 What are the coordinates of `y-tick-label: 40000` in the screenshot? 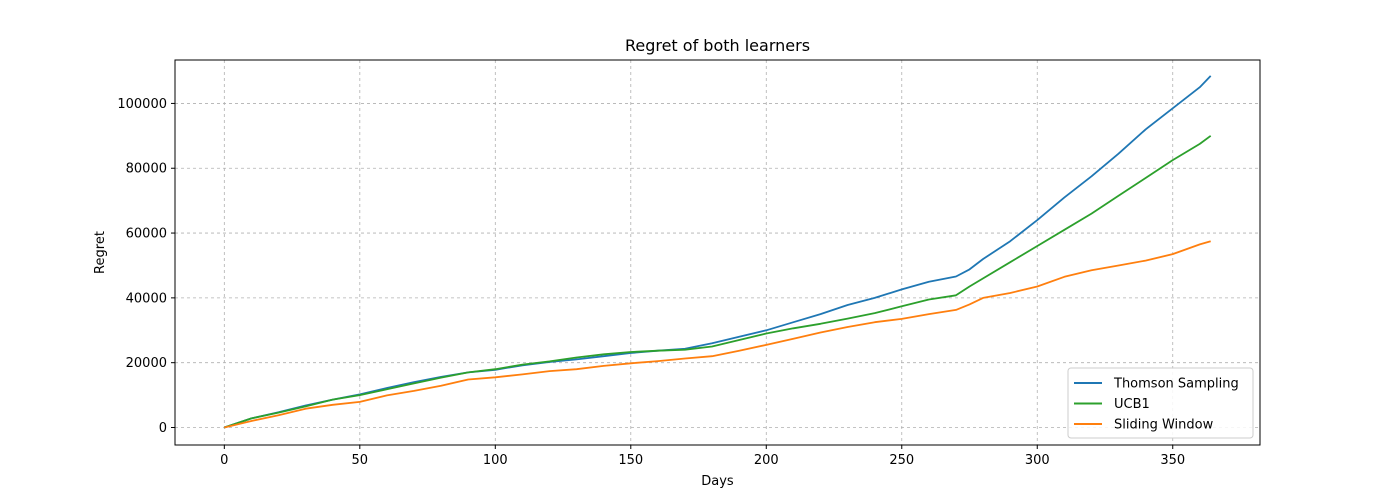 It's located at (146, 298).